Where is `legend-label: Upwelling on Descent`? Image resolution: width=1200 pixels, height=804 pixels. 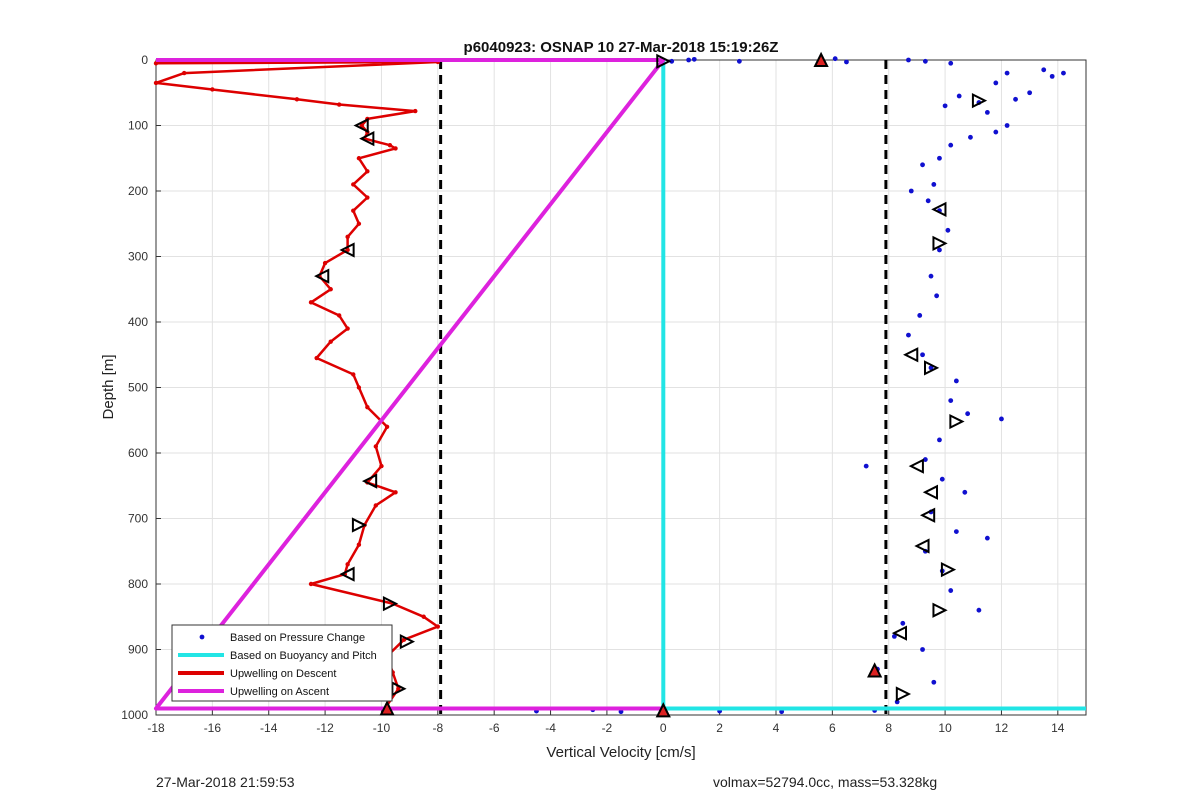 legend-label: Upwelling on Descent is located at coordinates (283, 674).